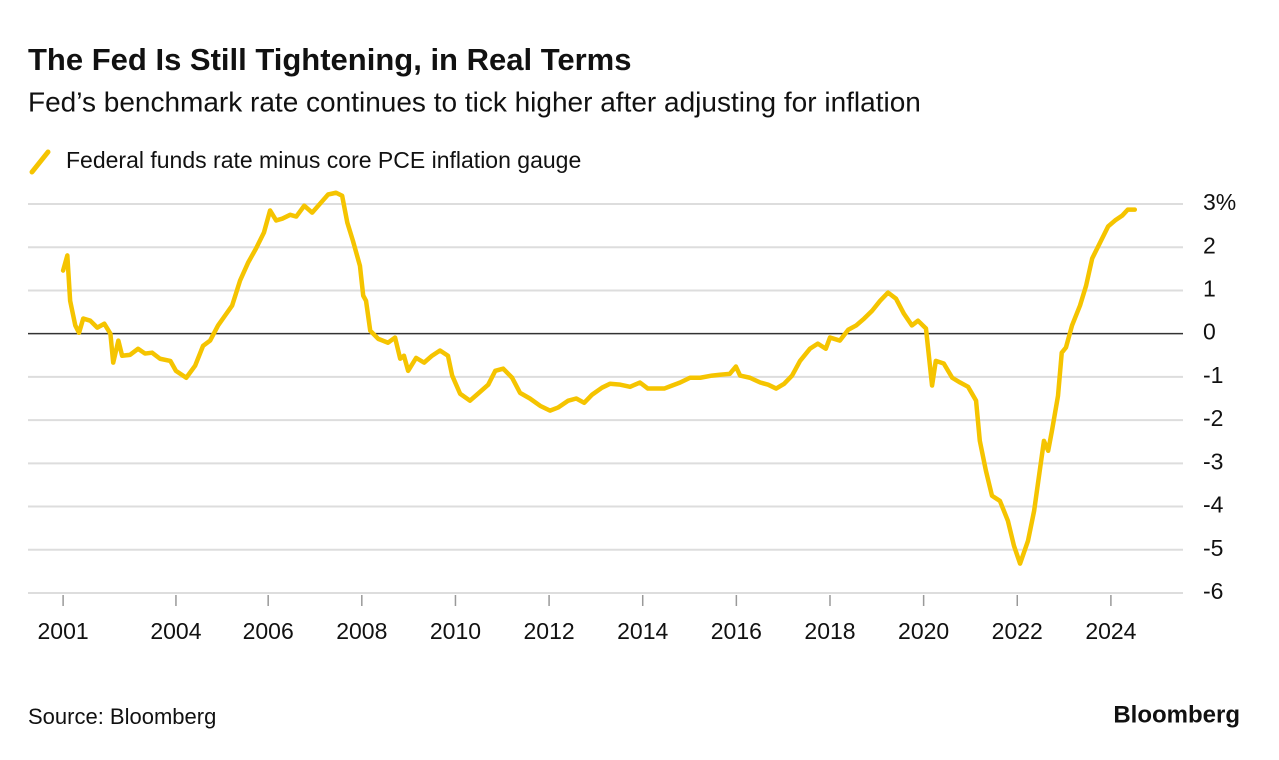  What do you see at coordinates (1213, 548) in the screenshot?
I see `y-tick-label: -5` at bounding box center [1213, 548].